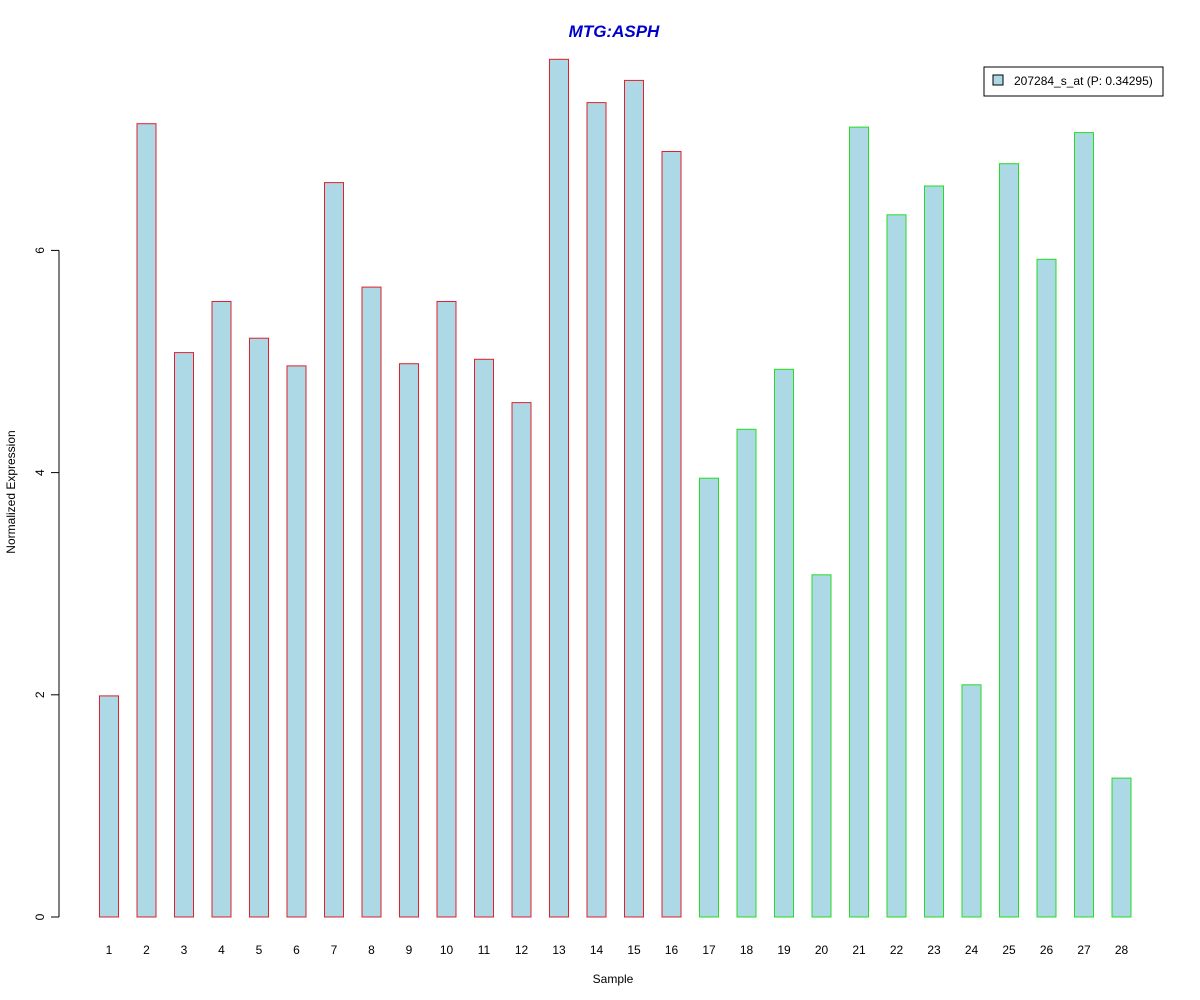 The height and width of the screenshot is (1000, 1200). I want to click on y-tick-label: 0, so click(40, 916).